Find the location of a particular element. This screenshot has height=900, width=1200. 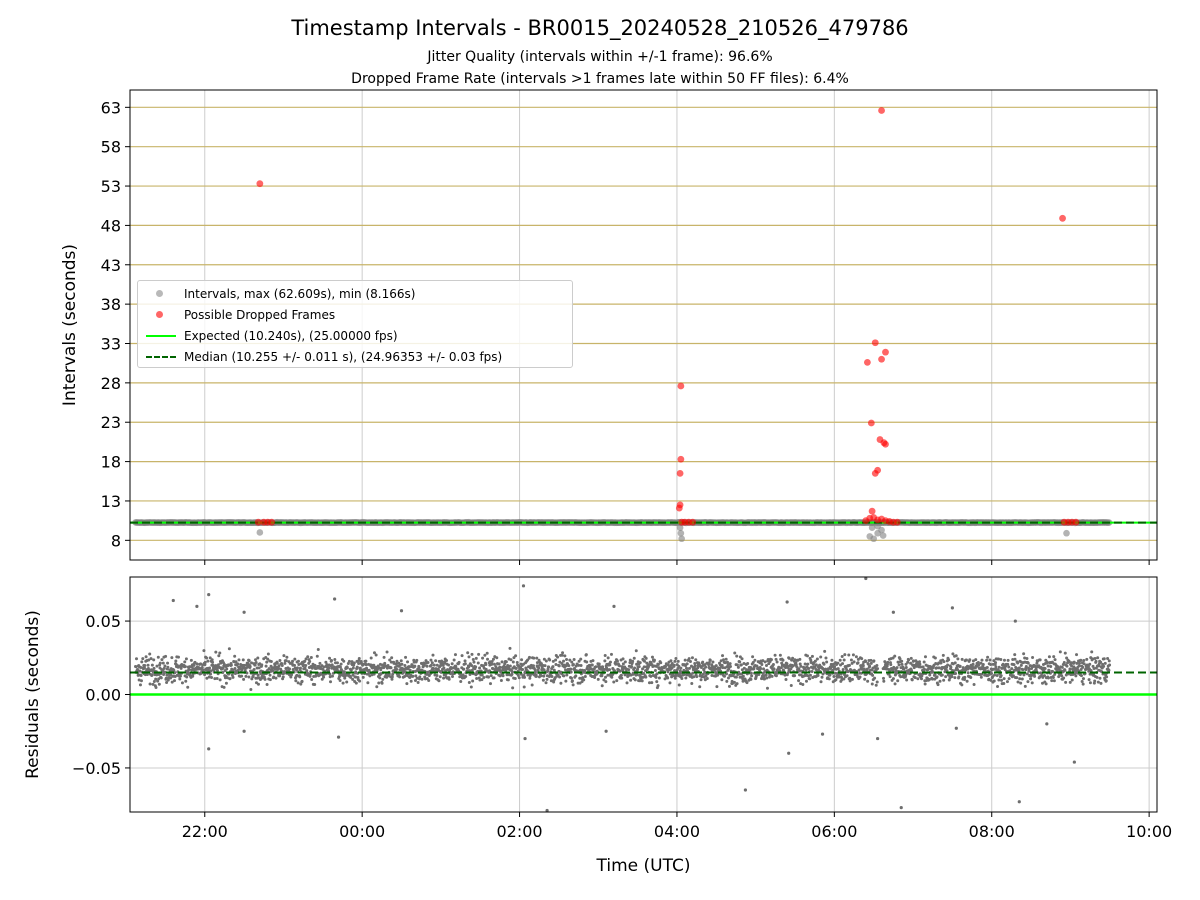

legend-item-intervals: Intervals, max (62.609s), min (8.166s) is located at coordinates (276, 294).